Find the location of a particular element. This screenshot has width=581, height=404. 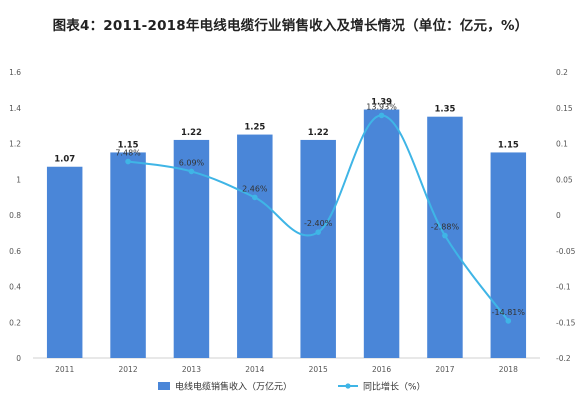

x-tick-label: 2011 is located at coordinates (64, 369).